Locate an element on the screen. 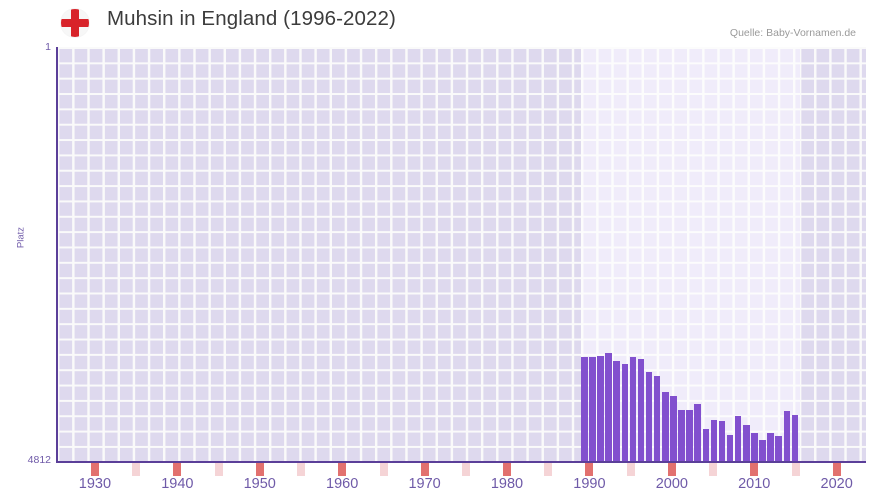 Image resolution: width=873 pixels, height=502 pixels. source-attribution: Quelle: Baby-Vornamen.de is located at coordinates (792, 33).